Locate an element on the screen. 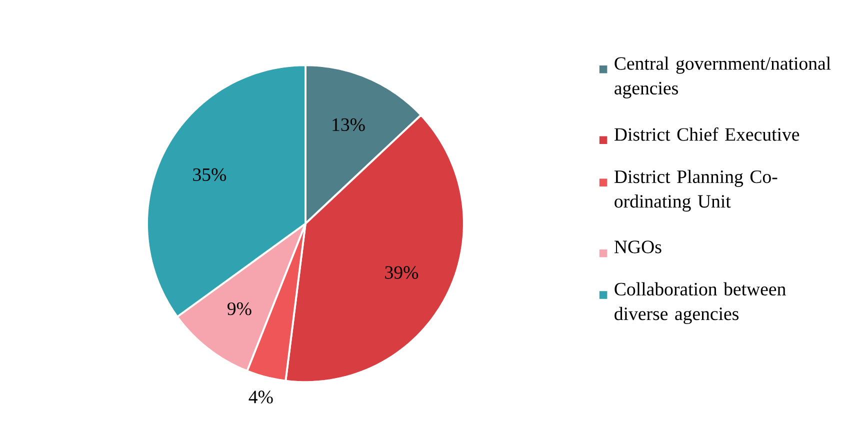 The width and height of the screenshot is (847, 437). legend-label: Central government/national agencies is located at coordinates (722, 77).